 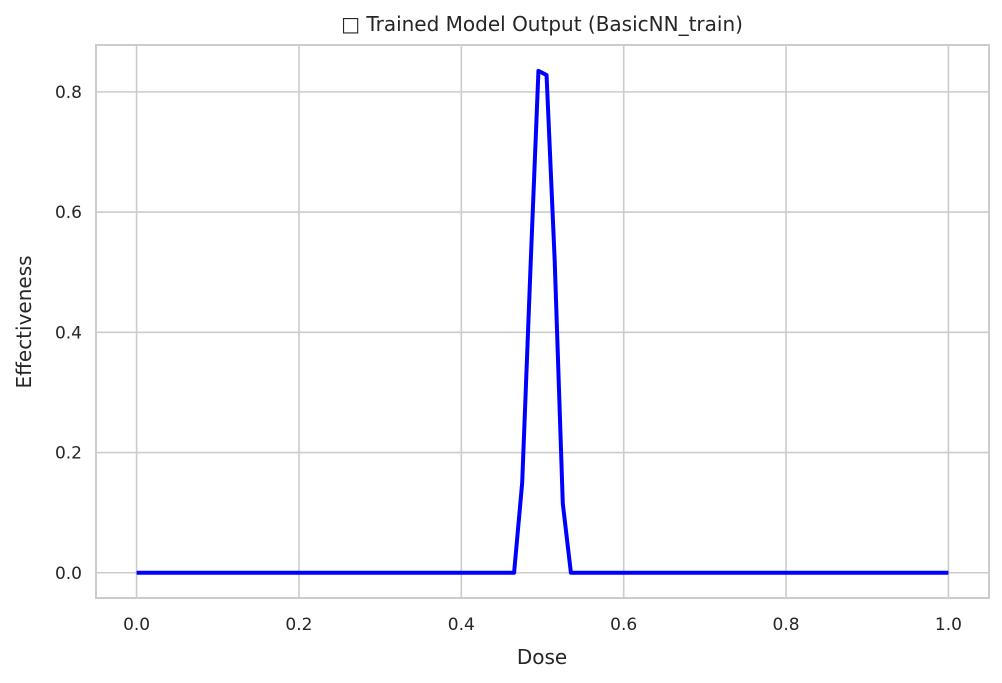 I want to click on y-tick-label: 0.2, so click(x=68, y=454).